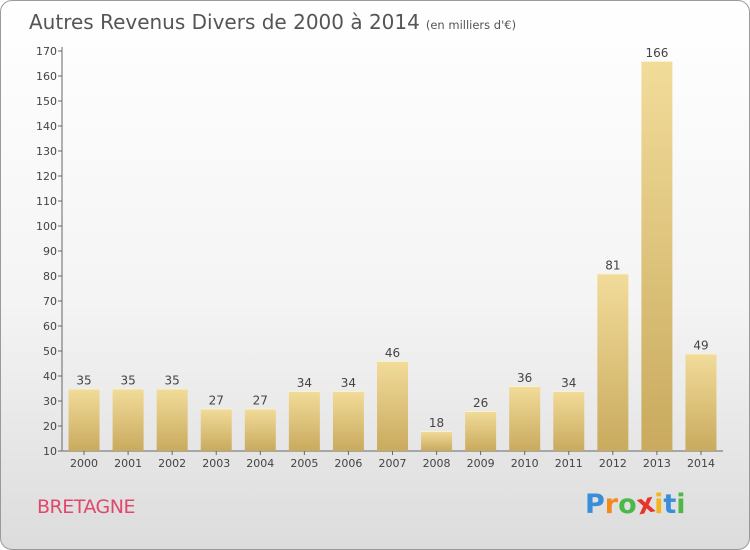  What do you see at coordinates (50, 376) in the screenshot?
I see `y-tick-label: 40` at bounding box center [50, 376].